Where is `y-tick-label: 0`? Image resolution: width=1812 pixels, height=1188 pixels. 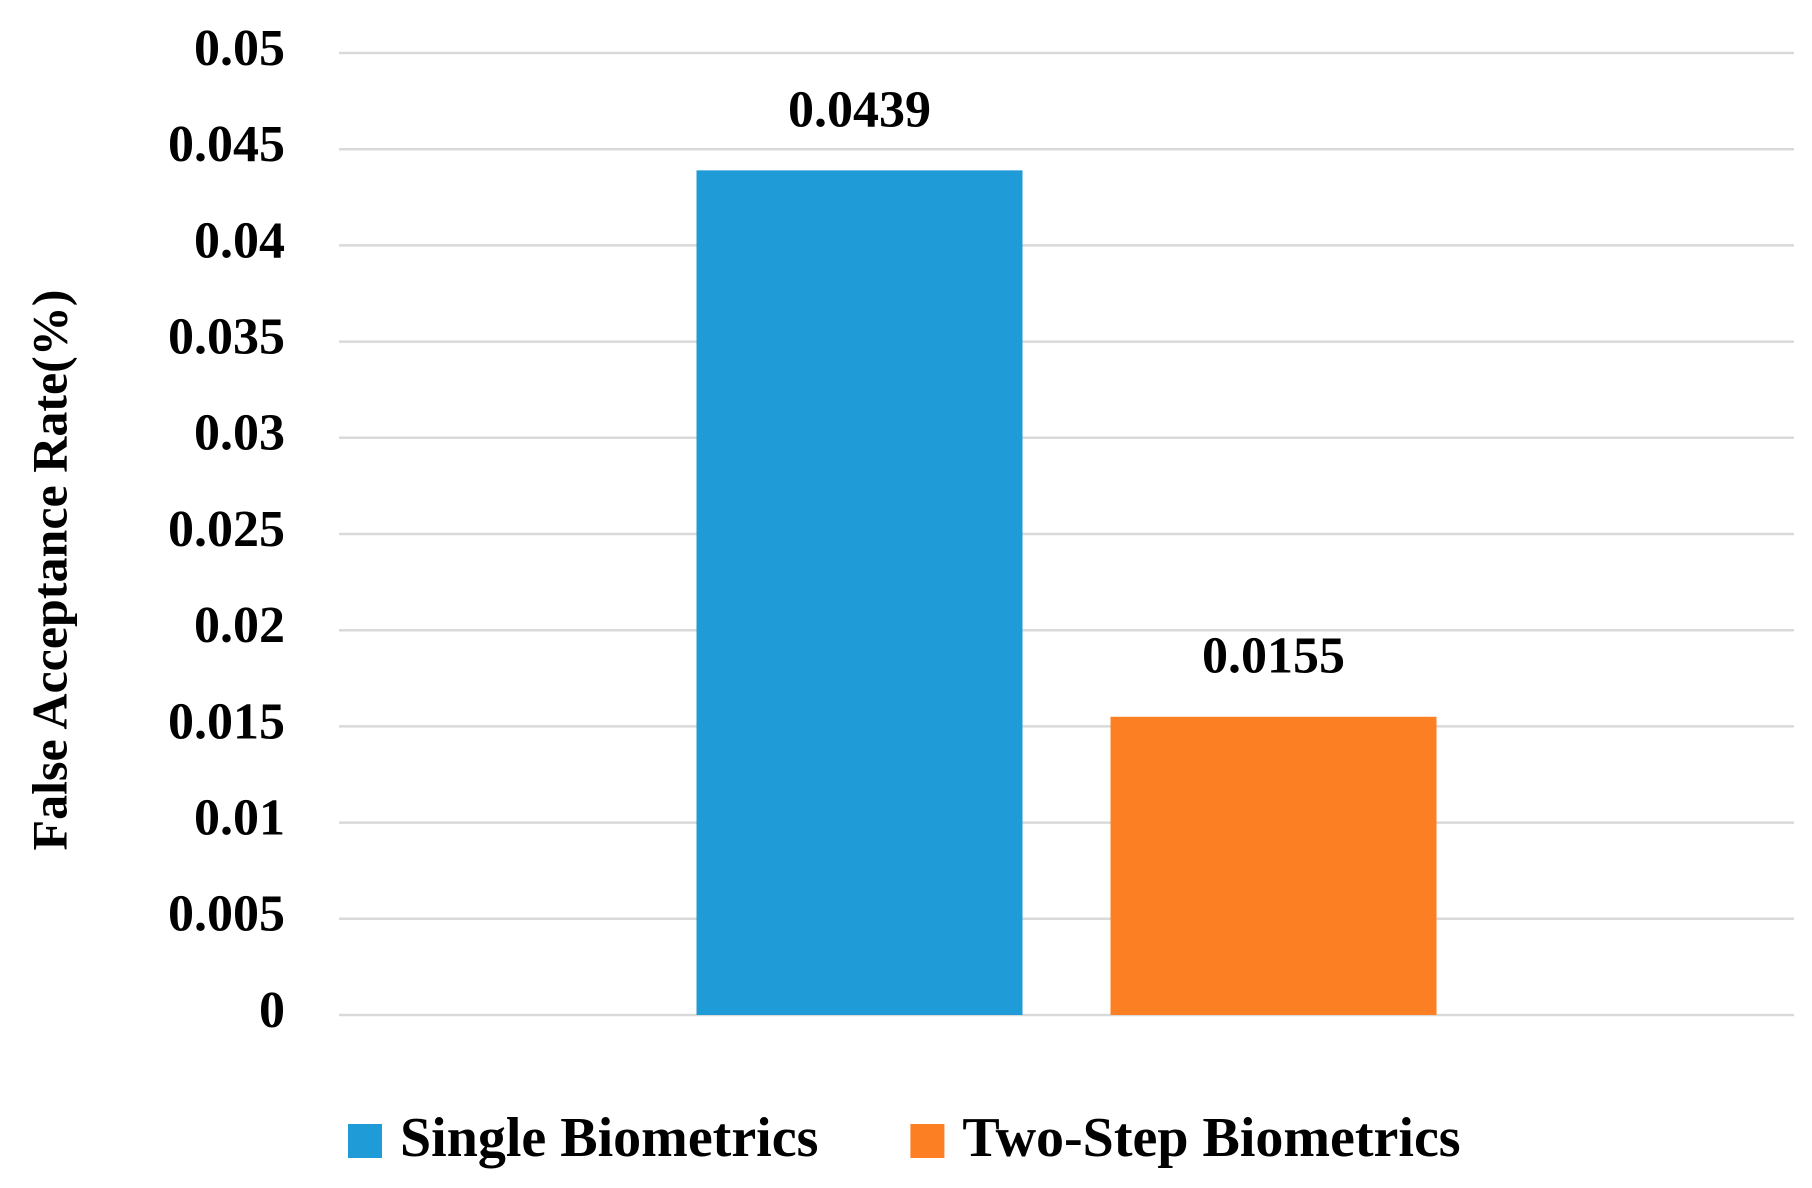
y-tick-label: 0 is located at coordinates (272, 1010).